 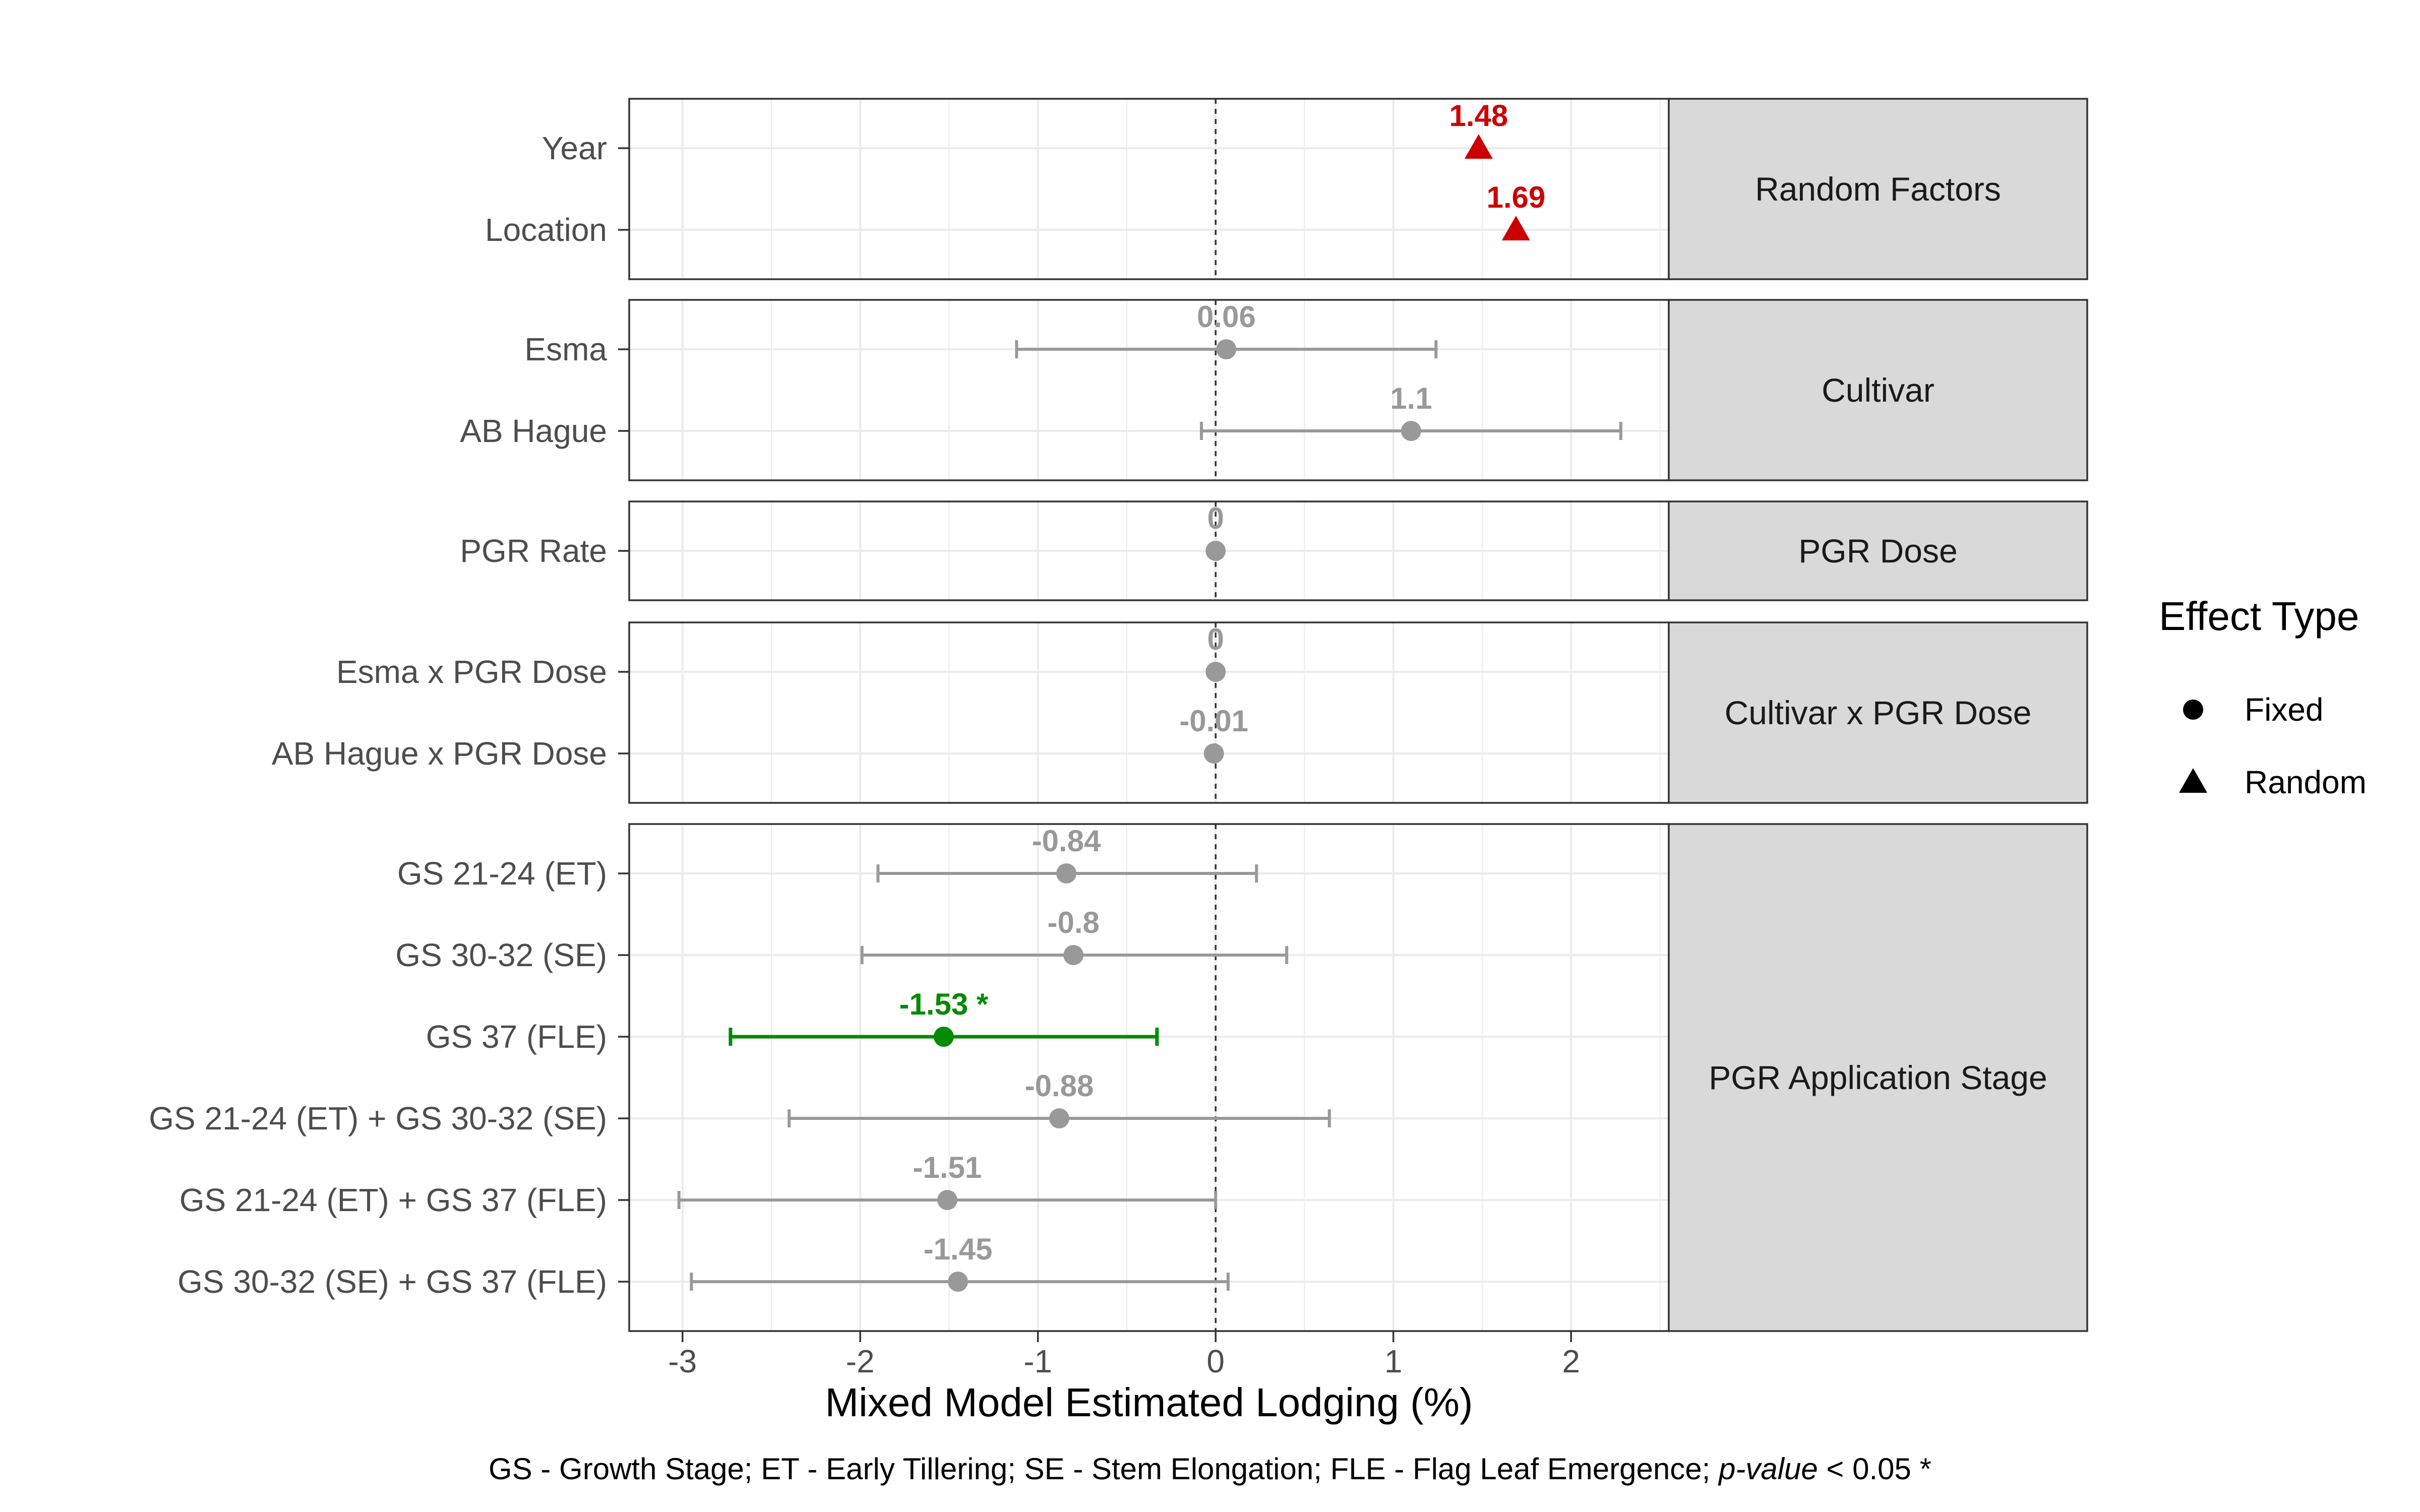 I want to click on value-label: -0.8, so click(x=1074, y=922).